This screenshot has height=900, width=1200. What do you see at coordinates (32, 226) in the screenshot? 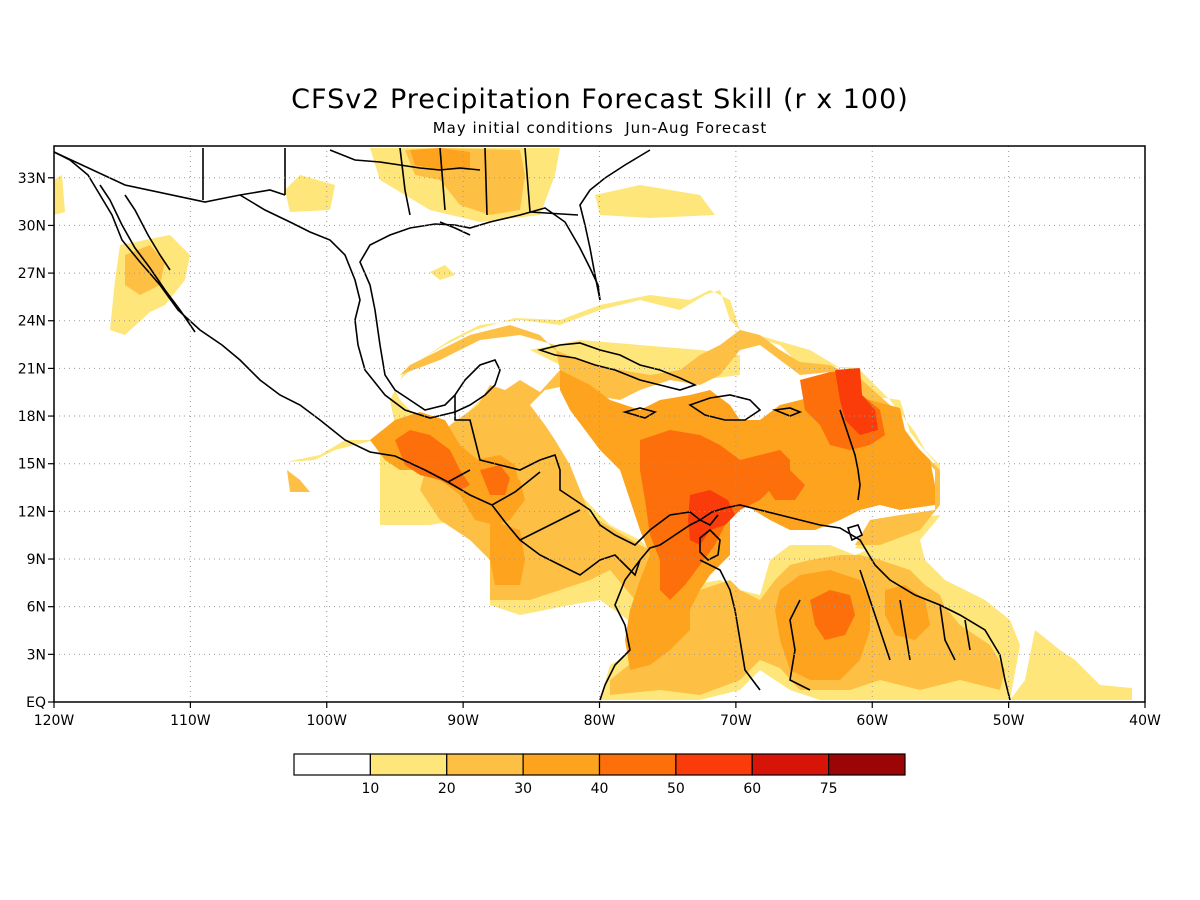
I see `lat-tick-label: 30N` at bounding box center [32, 226].